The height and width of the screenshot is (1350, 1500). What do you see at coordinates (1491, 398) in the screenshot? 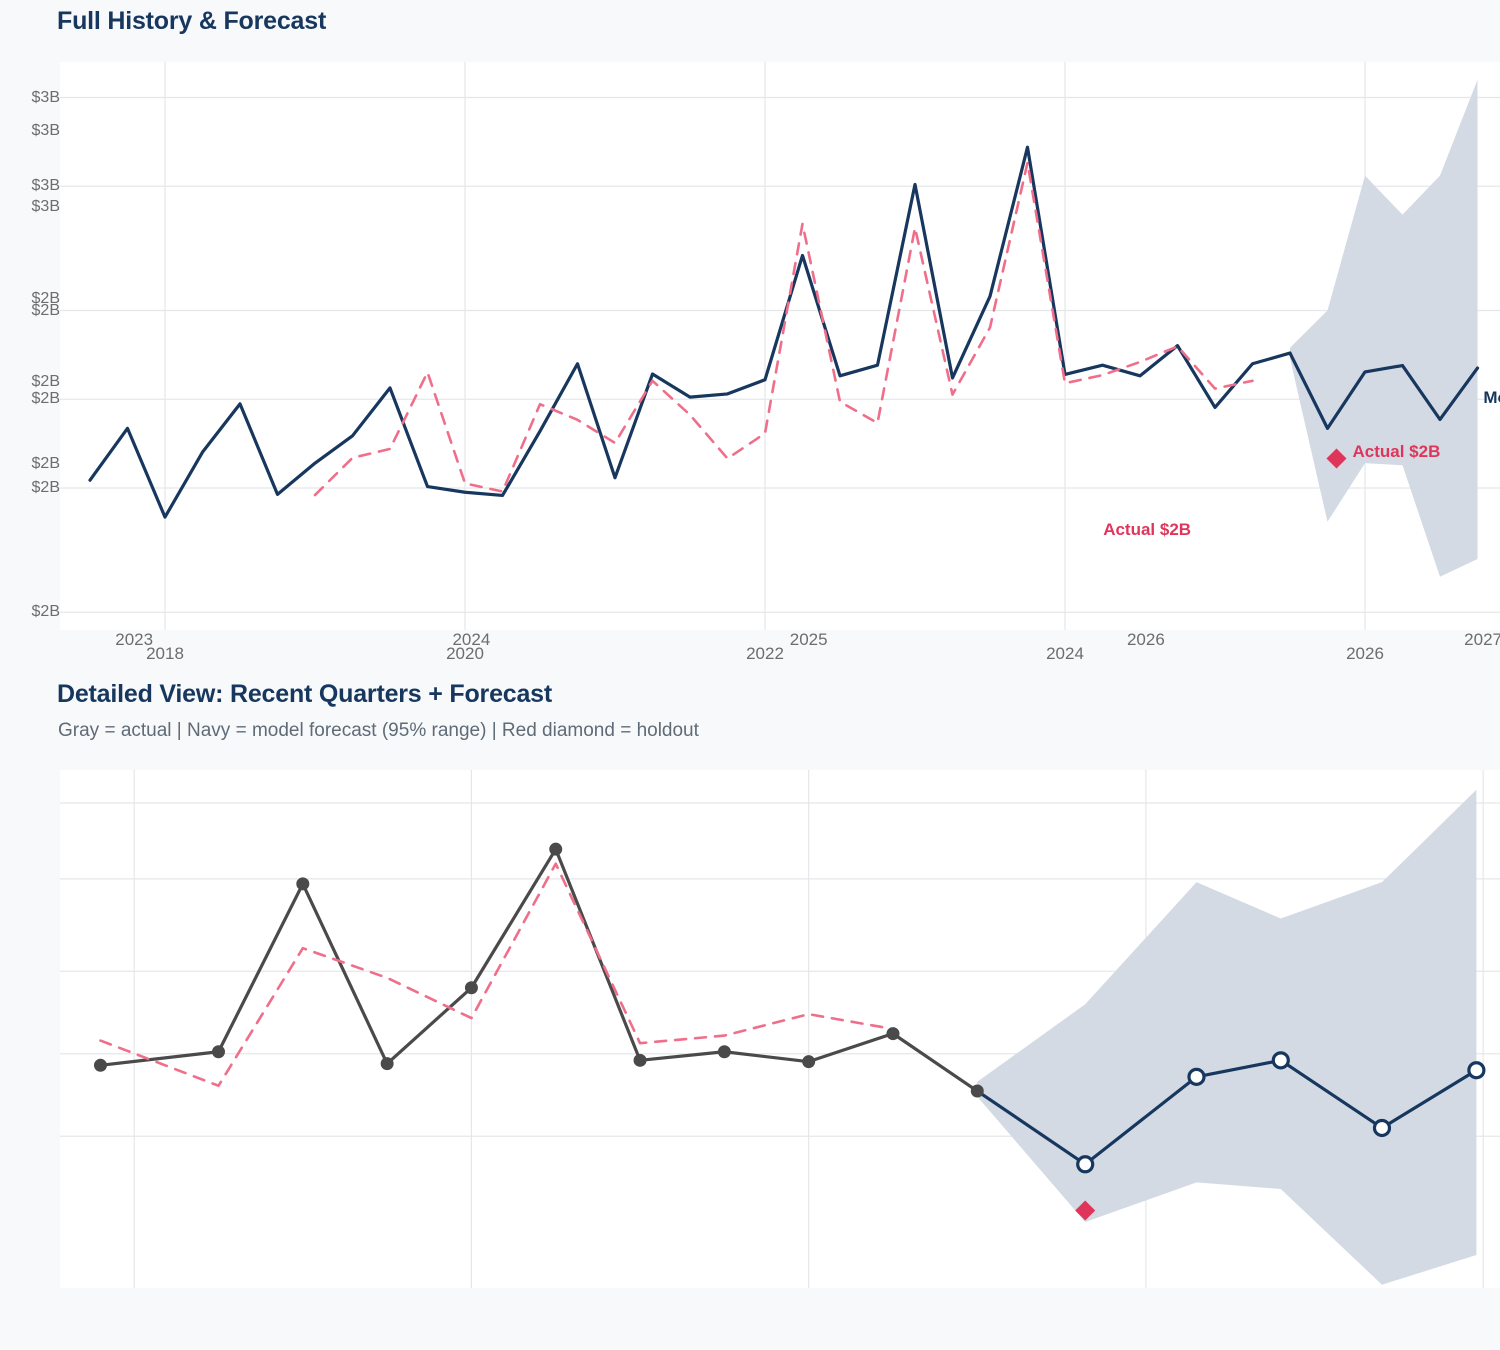
I see `annotation-label-model: Model` at bounding box center [1491, 398].